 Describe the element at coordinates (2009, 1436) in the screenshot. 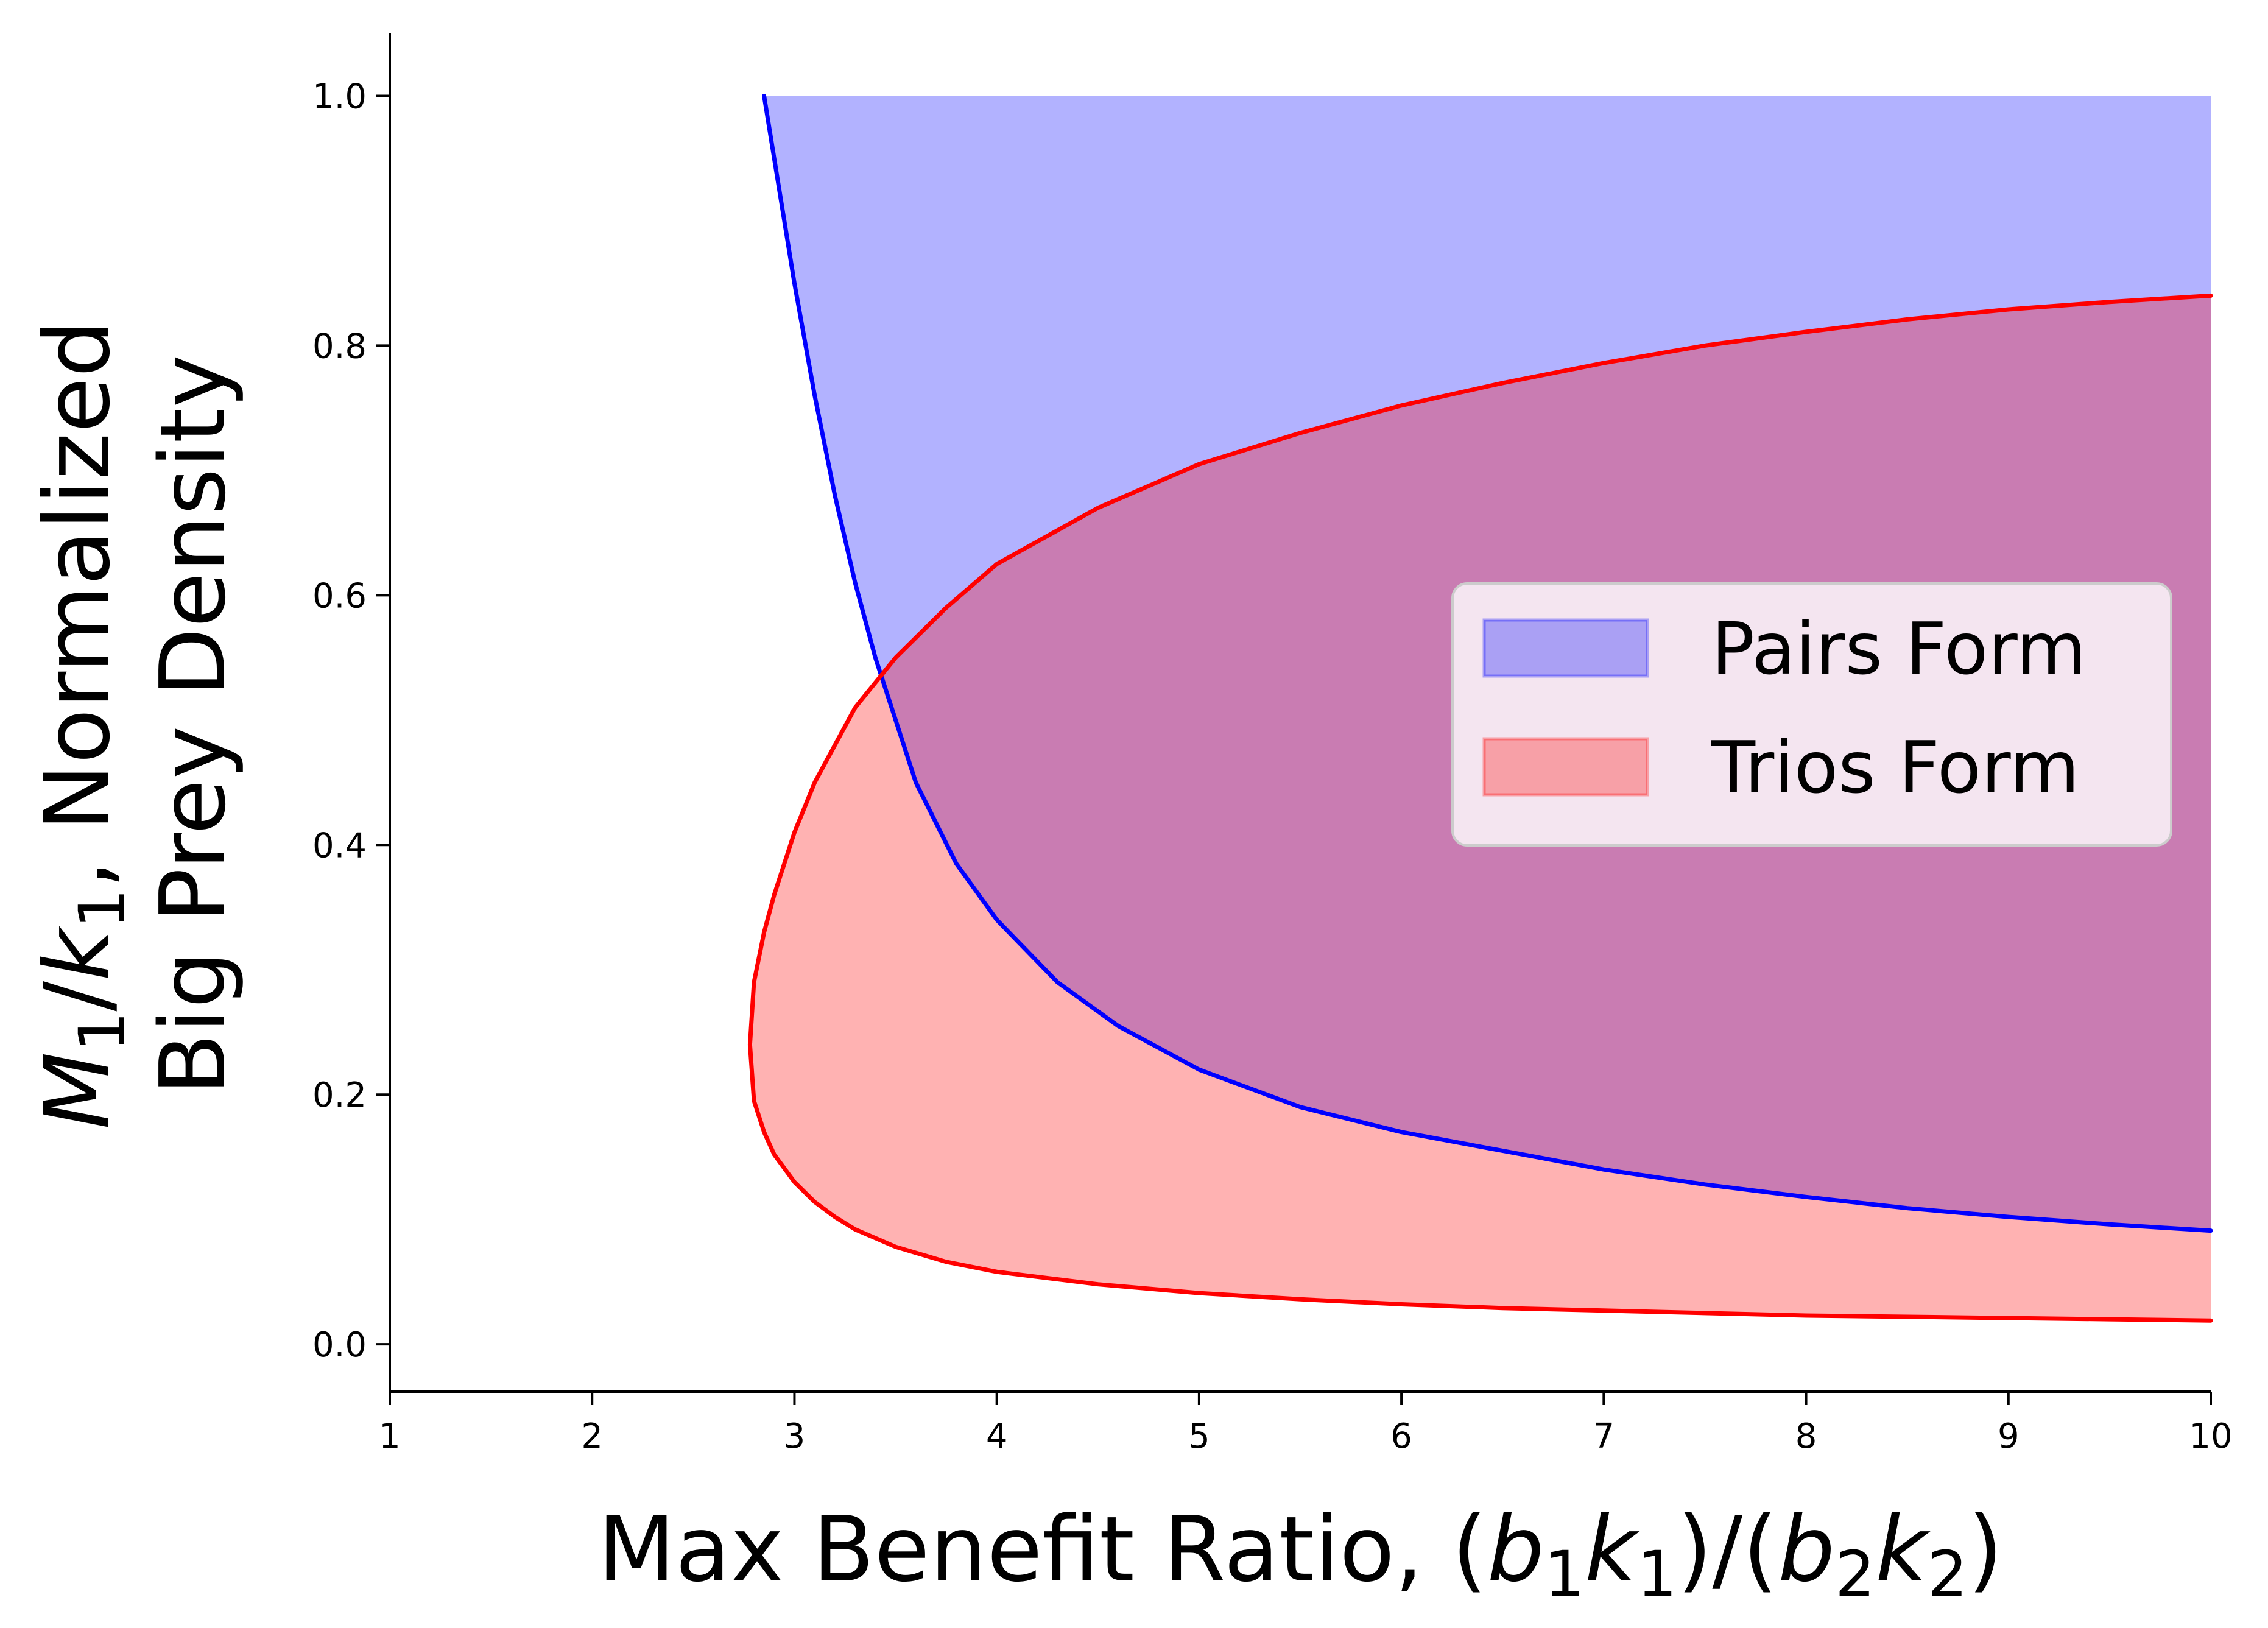

I see `x-tick-label: 9` at that location.